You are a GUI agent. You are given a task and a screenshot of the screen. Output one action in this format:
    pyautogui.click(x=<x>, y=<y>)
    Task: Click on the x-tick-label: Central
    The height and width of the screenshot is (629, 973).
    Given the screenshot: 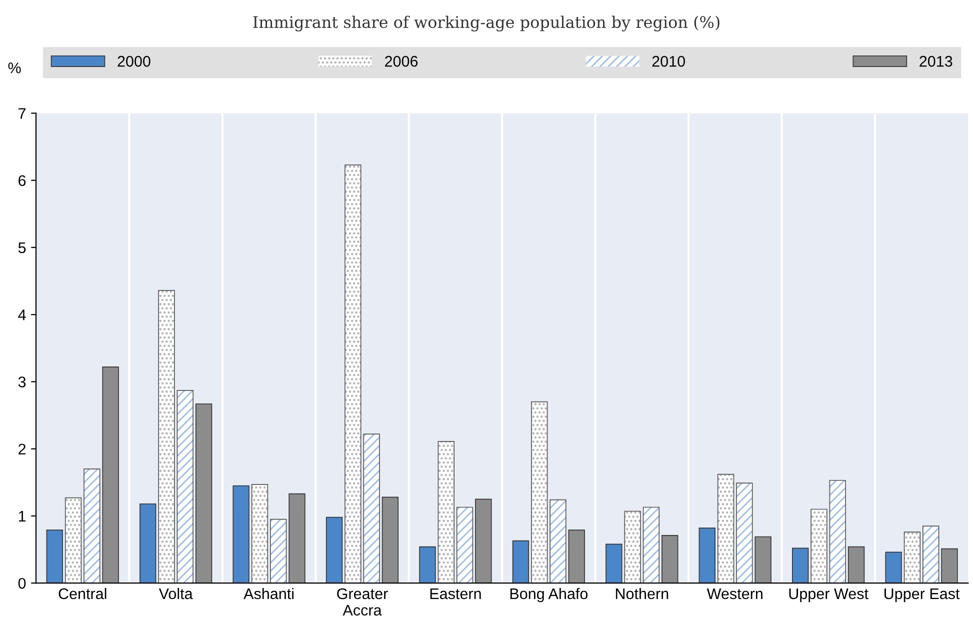 What is the action you would take?
    pyautogui.click(x=82, y=594)
    